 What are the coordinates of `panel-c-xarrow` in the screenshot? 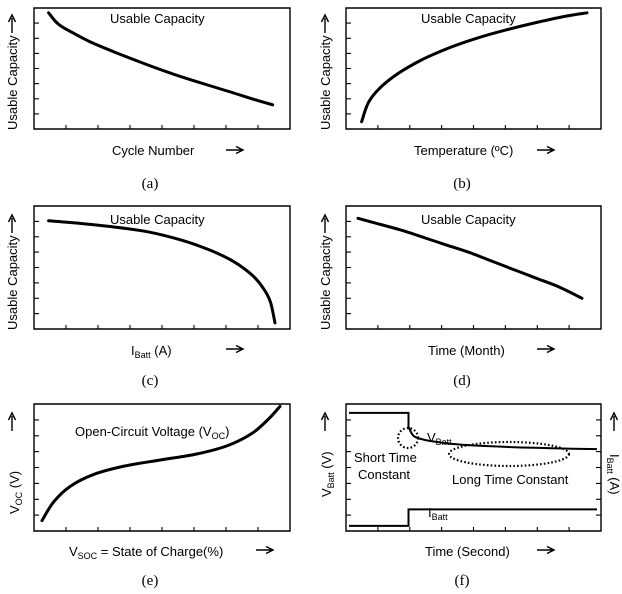 It's located at (235, 349).